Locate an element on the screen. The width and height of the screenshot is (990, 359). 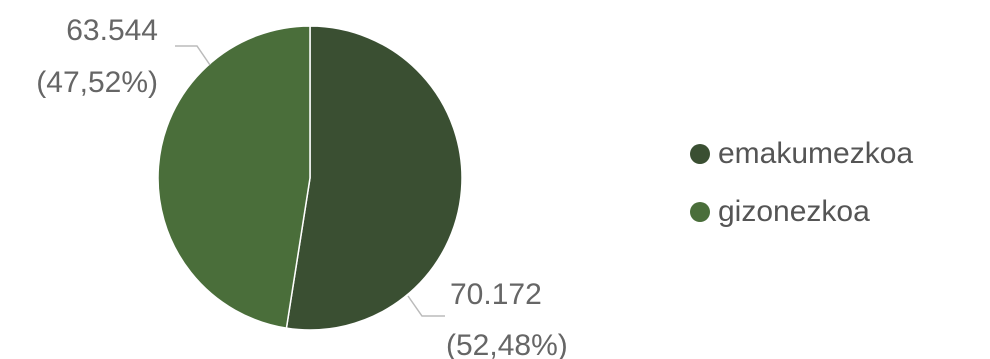
data-label-value-gizonezkoa: 63.544 is located at coordinates (112, 30).